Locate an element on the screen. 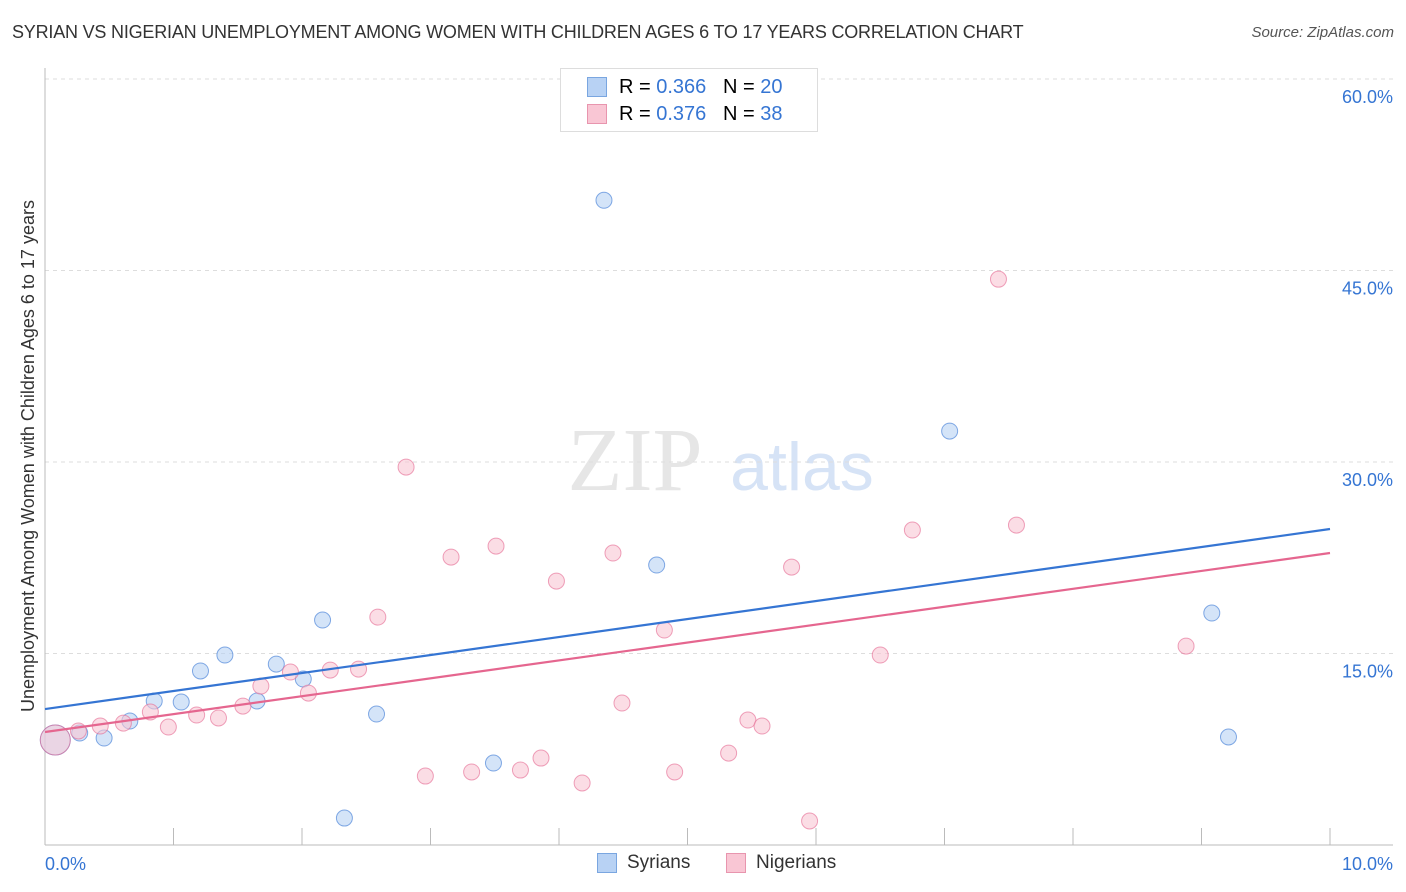 This screenshot has width=1406, height=892. n-value: 38 is located at coordinates (771, 113).